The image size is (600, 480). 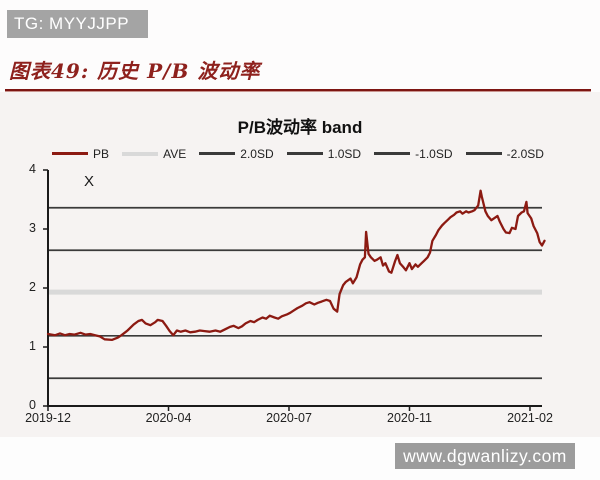 I want to click on heading-rule, so click(x=298, y=90).